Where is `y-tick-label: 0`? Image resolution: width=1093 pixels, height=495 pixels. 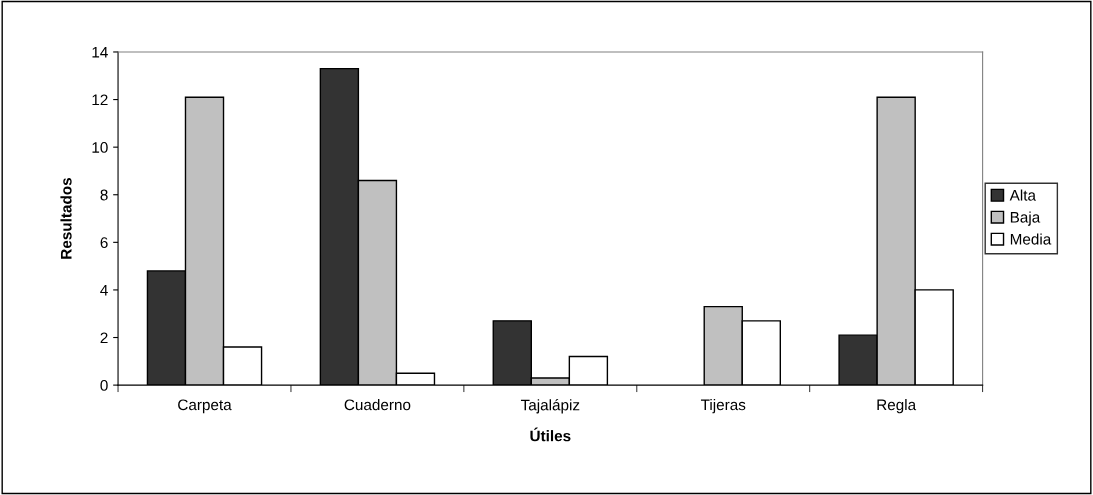 y-tick-label: 0 is located at coordinates (104, 385).